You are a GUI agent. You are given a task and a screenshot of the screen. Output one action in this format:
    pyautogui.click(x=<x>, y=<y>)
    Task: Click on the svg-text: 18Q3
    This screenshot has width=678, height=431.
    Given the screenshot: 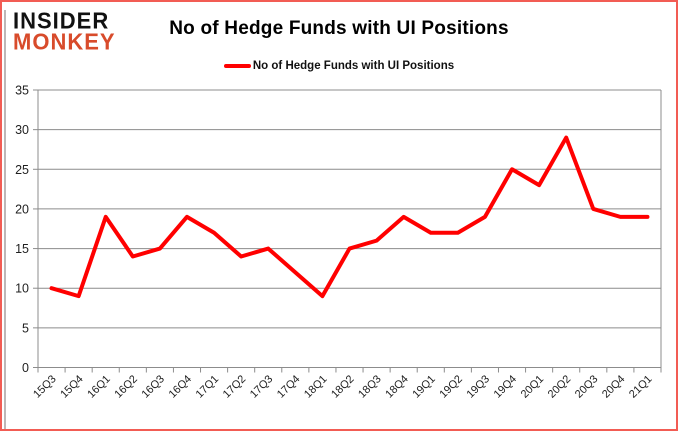 What is the action you would take?
    pyautogui.click(x=370, y=387)
    